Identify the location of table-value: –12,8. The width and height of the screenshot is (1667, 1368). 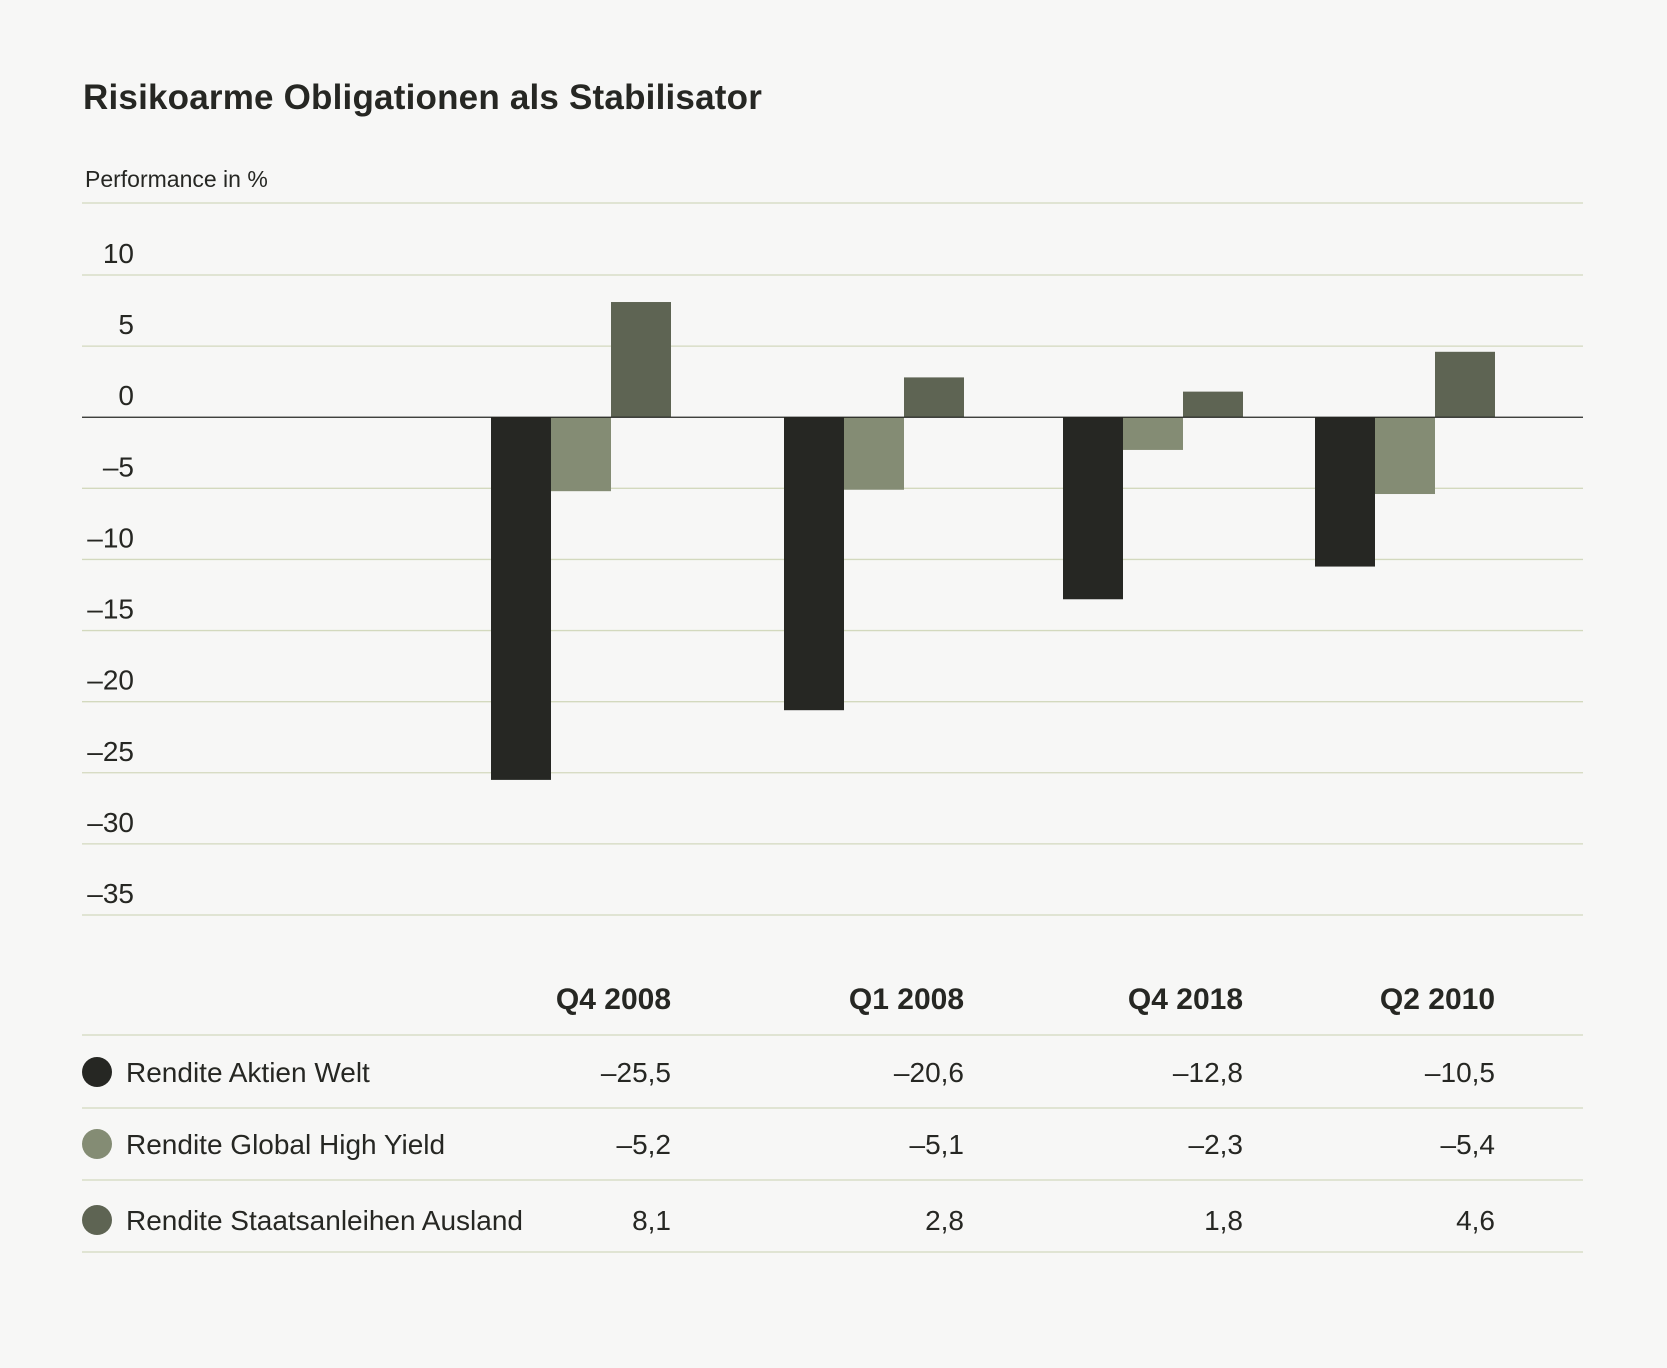
(1208, 1072).